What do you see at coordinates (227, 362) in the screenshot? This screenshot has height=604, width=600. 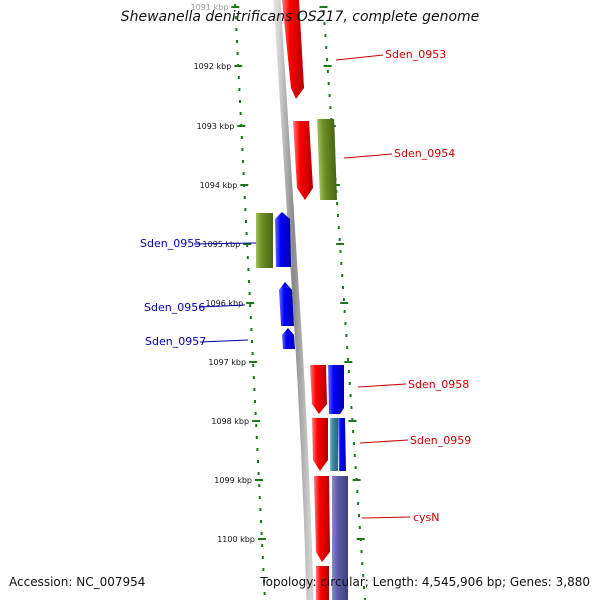 I see `ruler-label: 1097 kbp` at bounding box center [227, 362].